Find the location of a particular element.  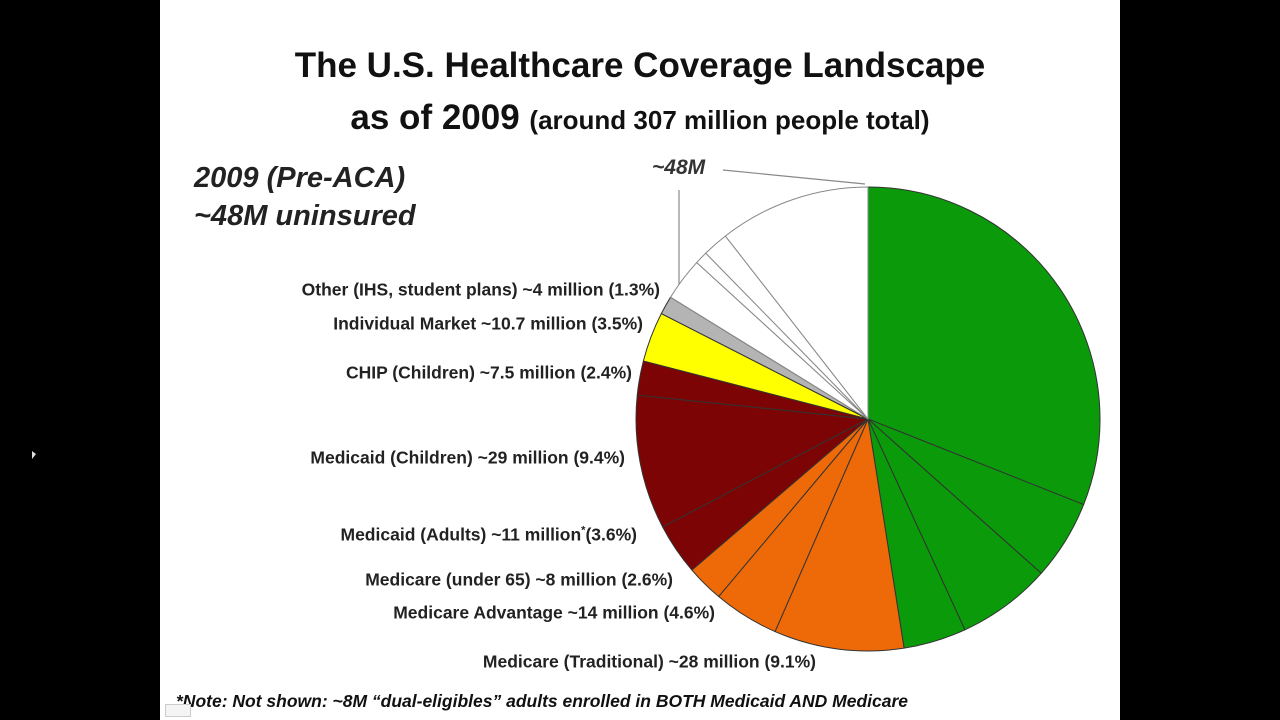

mouse-cursor-icon is located at coordinates (34, 455).